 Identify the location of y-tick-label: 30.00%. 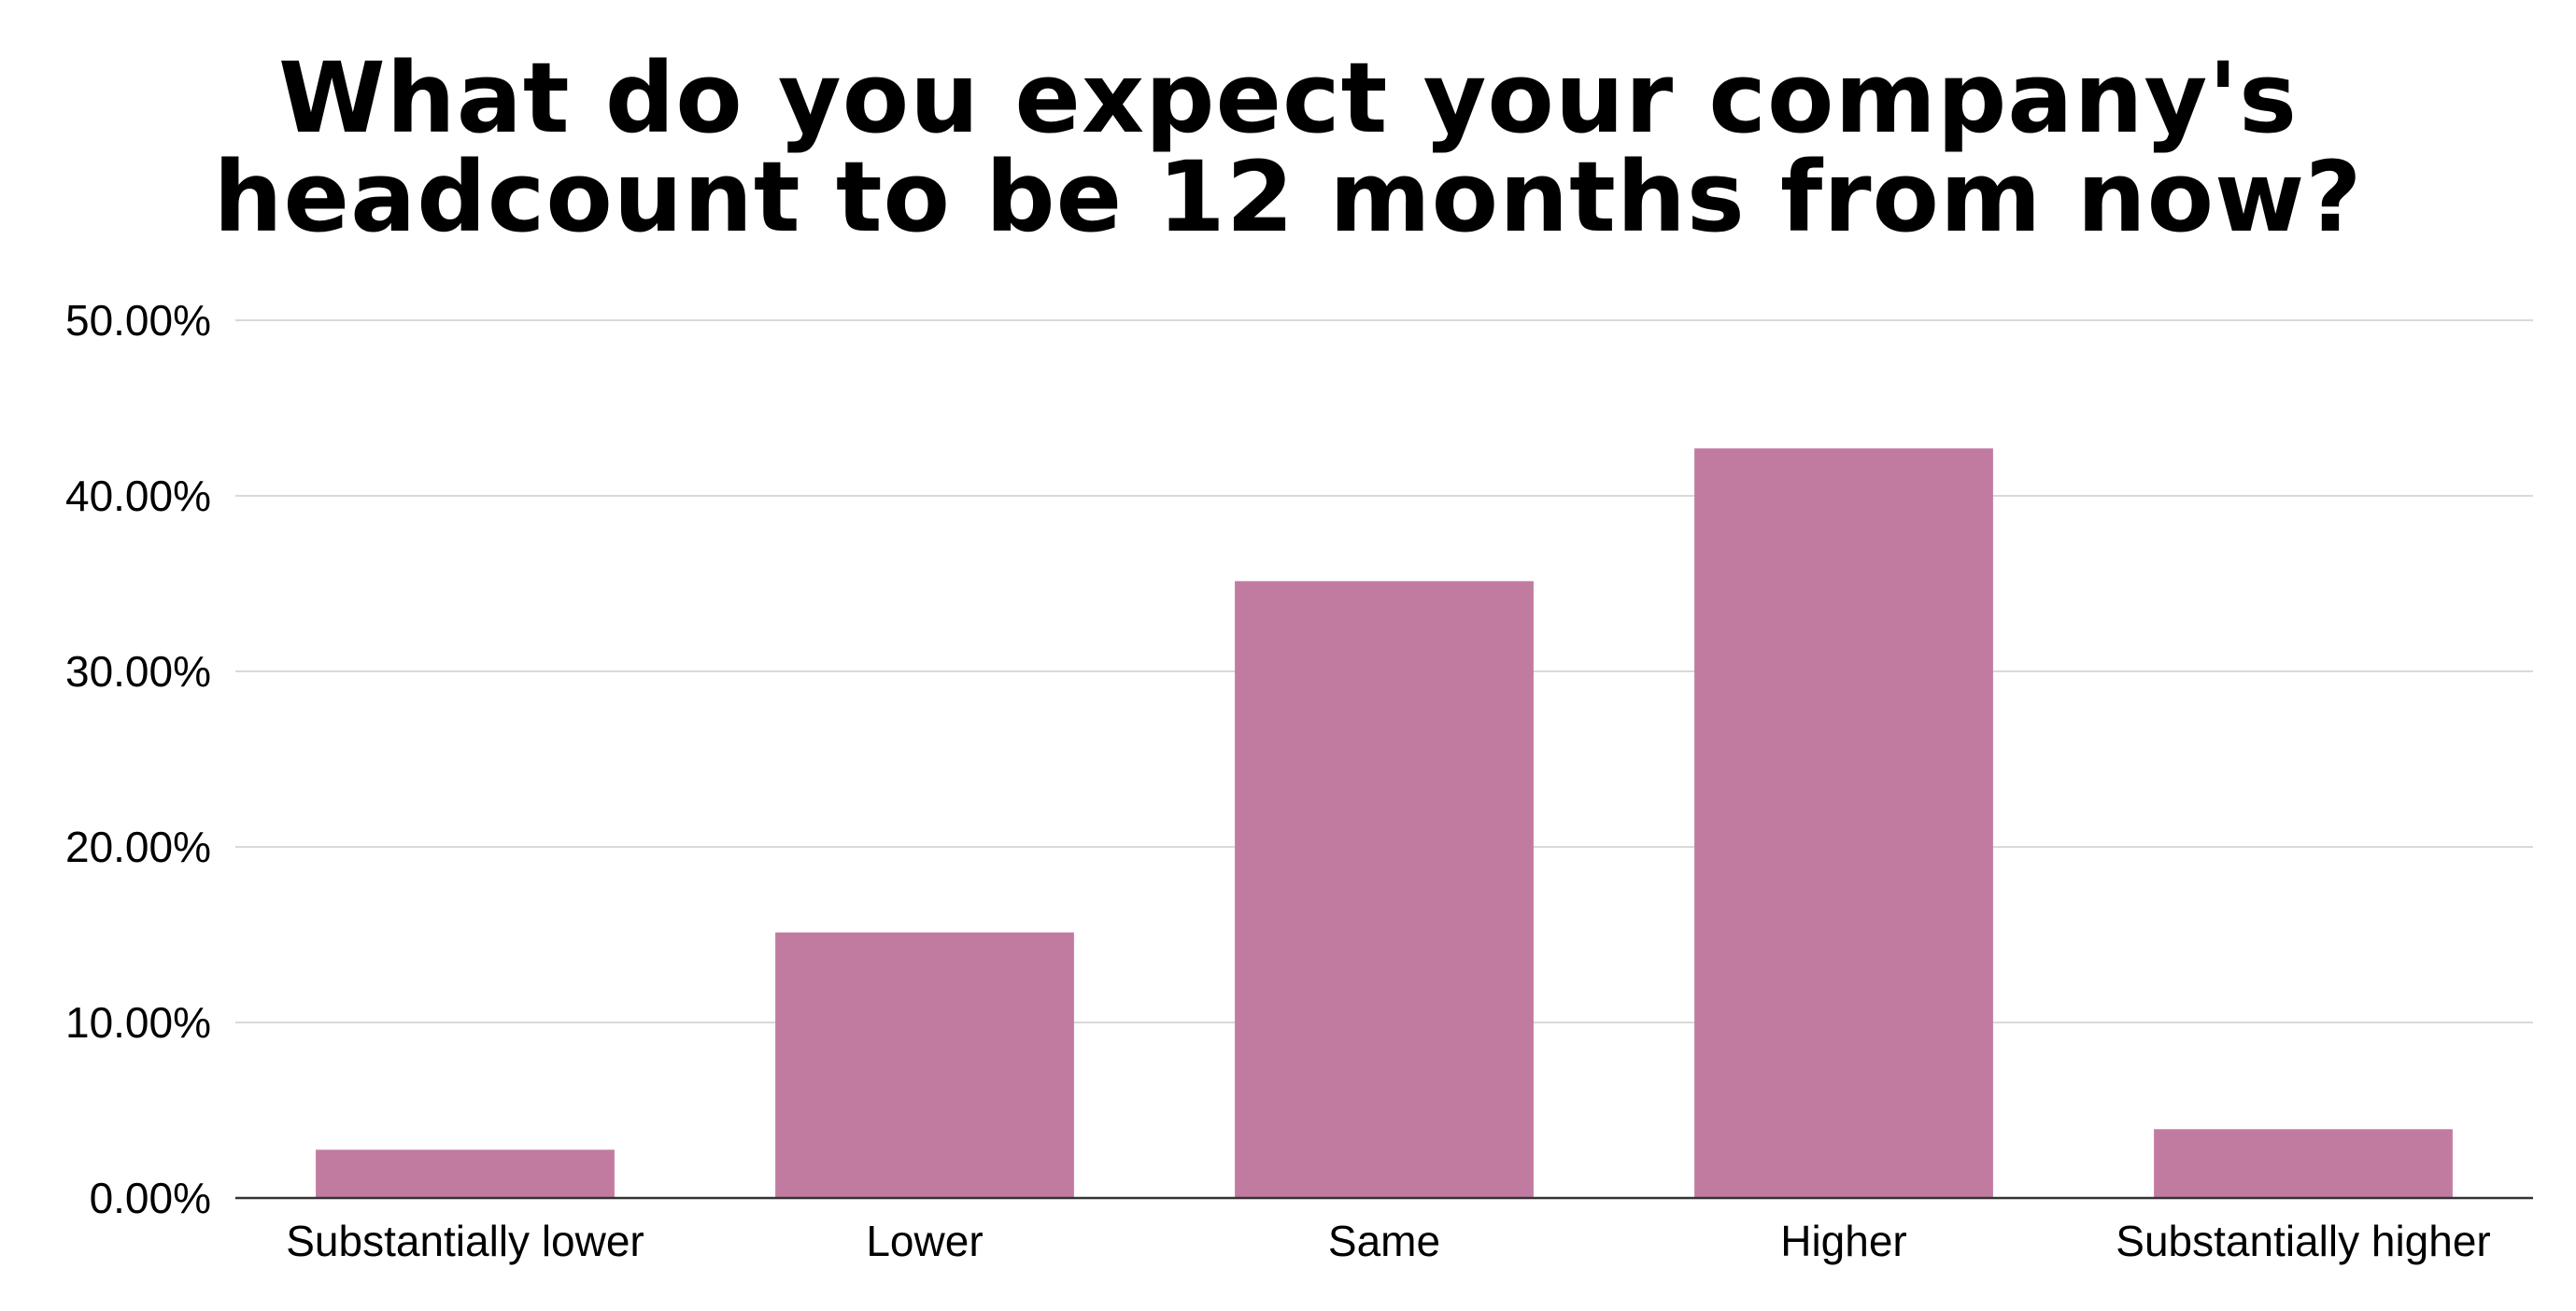
(138, 671).